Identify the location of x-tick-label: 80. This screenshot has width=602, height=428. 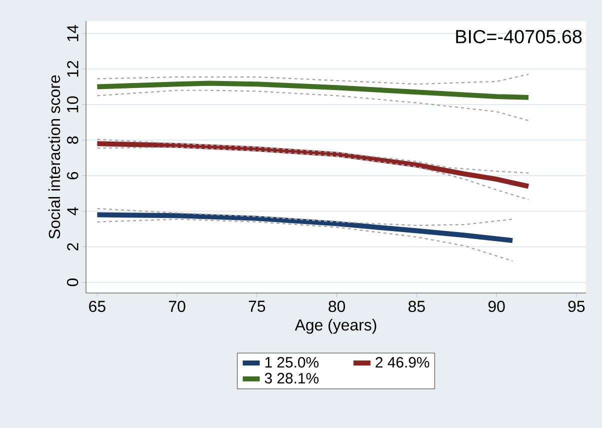
(337, 306).